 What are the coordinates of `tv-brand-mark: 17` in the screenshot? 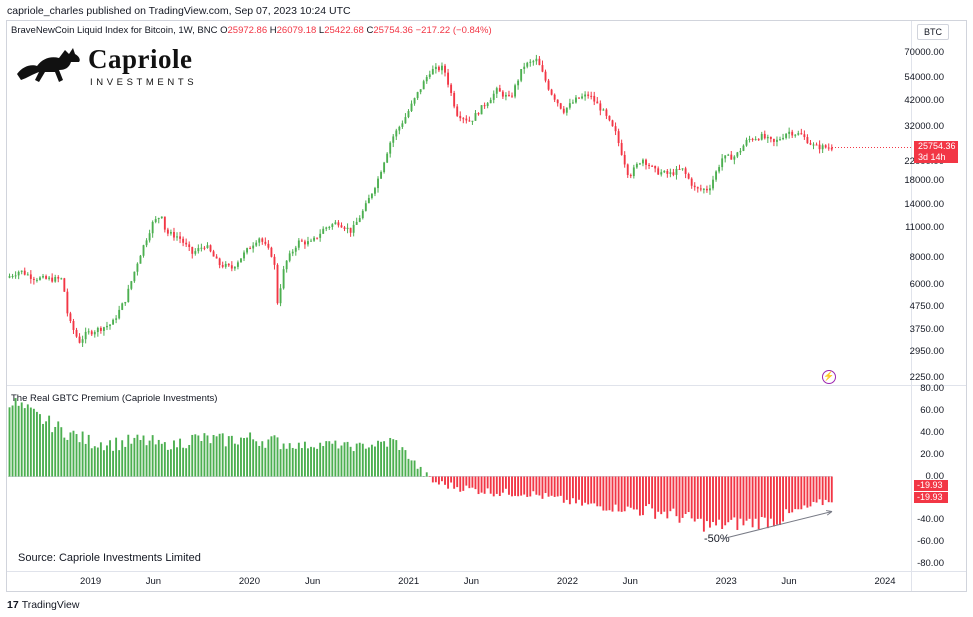 It's located at (13, 605).